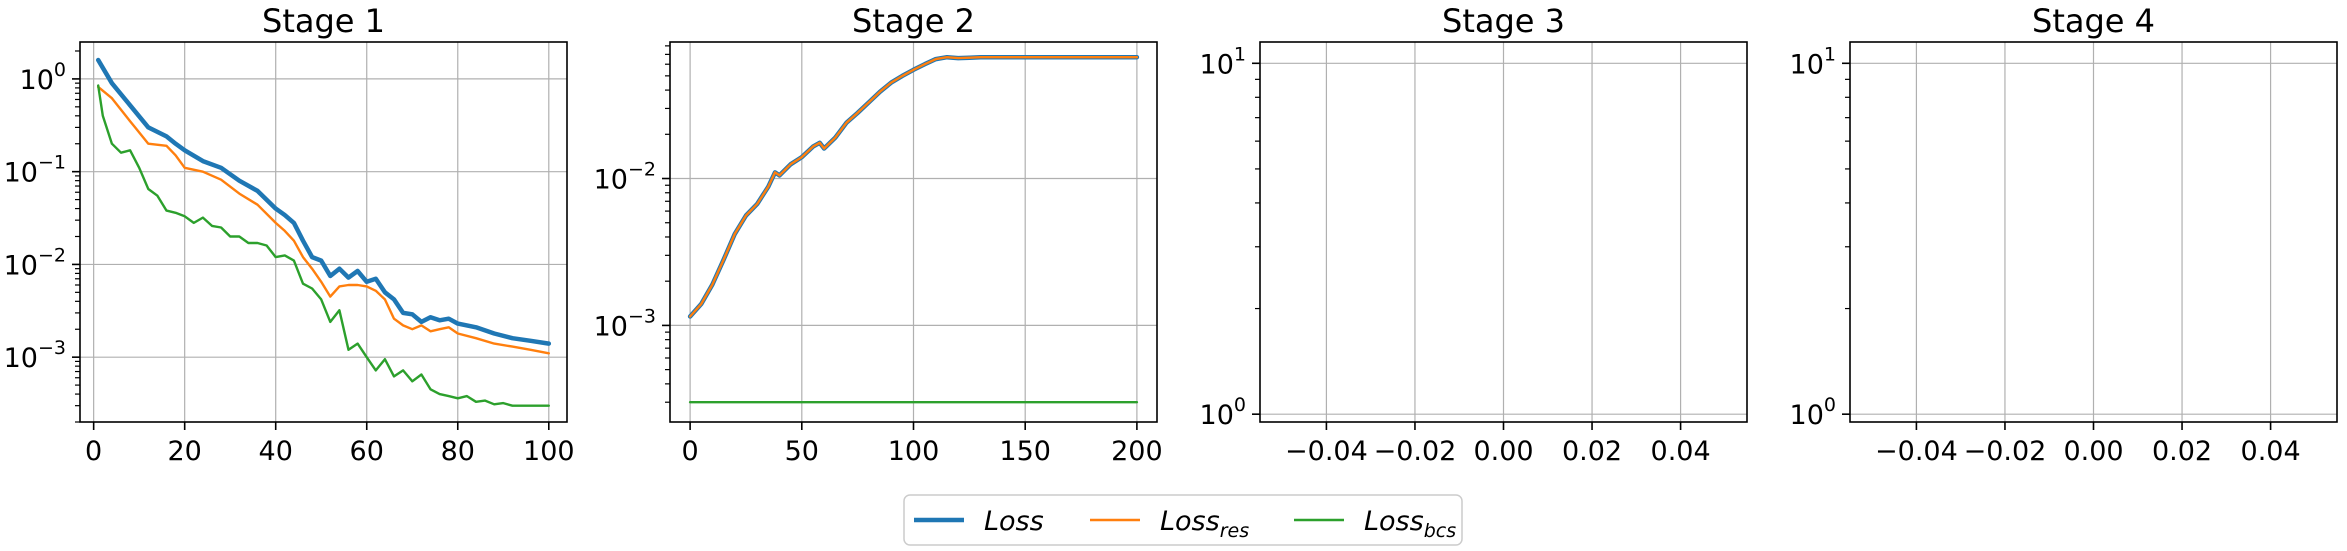  I want to click on y-tick-label: 10⁻¹, so click(35, 170).